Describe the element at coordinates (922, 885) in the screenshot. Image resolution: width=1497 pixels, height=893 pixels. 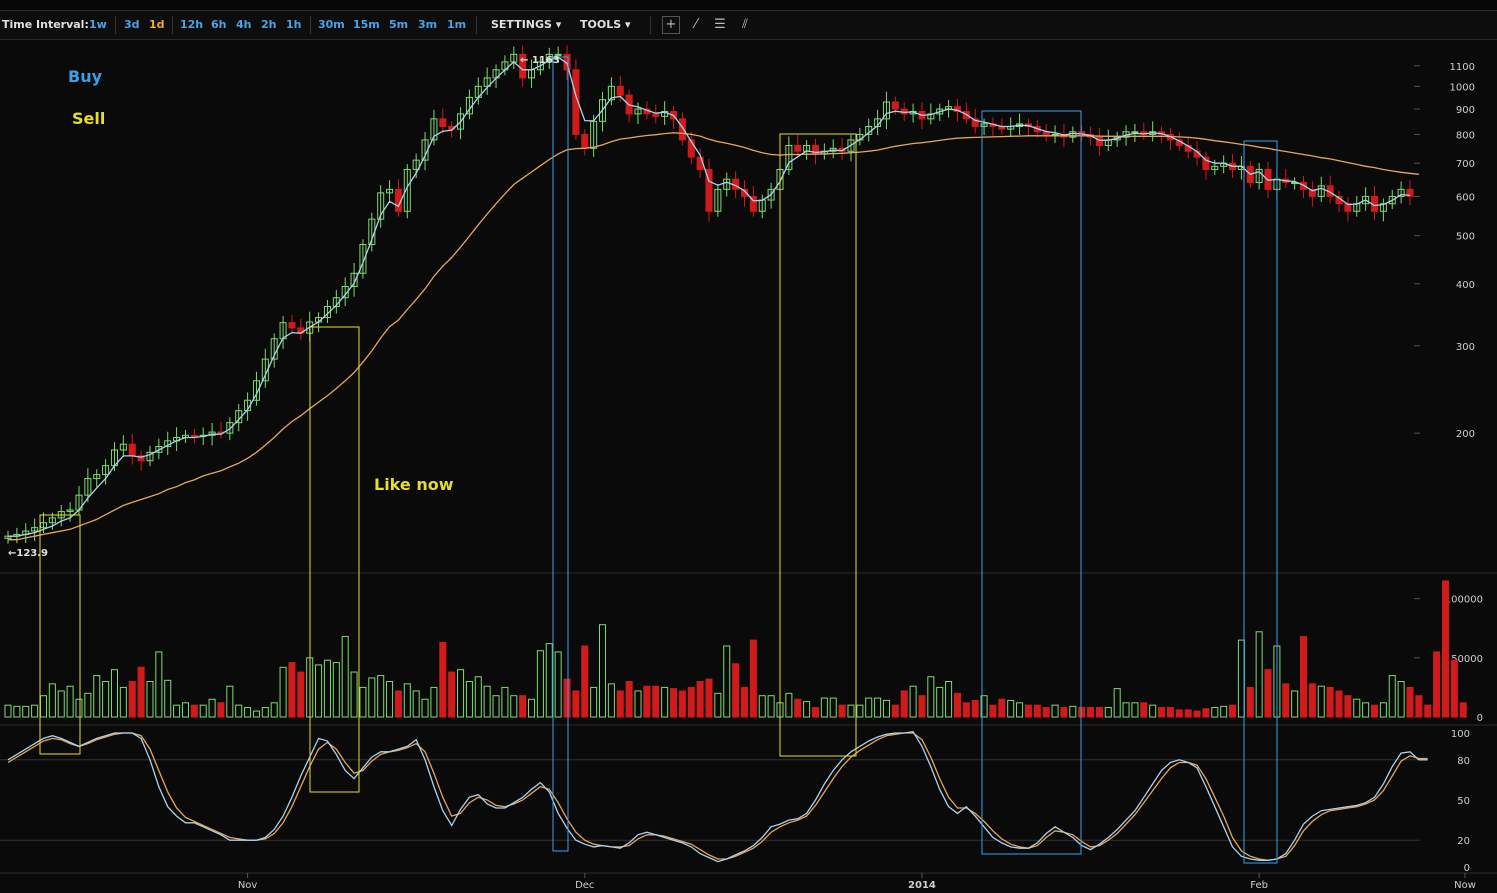
I see `time-tick-label: 2014` at that location.